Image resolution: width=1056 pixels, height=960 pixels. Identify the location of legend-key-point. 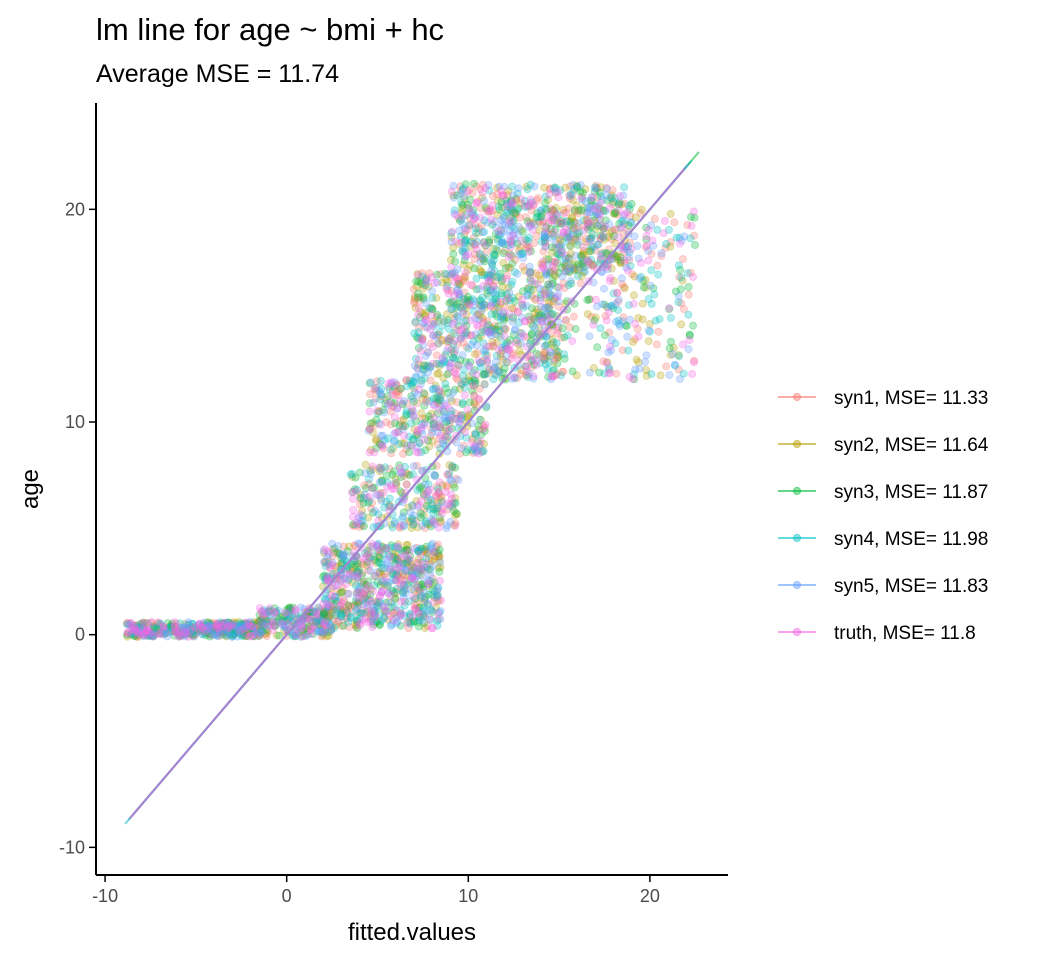
(797, 538).